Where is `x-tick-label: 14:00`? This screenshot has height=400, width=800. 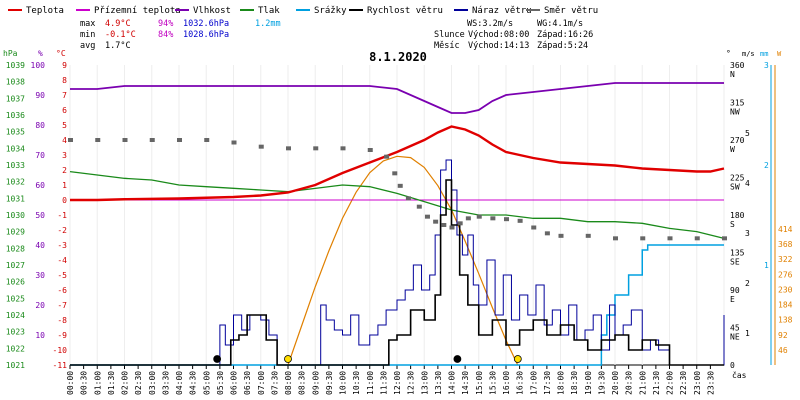
x-tick-label: 14:00 is located at coordinates (452, 383).